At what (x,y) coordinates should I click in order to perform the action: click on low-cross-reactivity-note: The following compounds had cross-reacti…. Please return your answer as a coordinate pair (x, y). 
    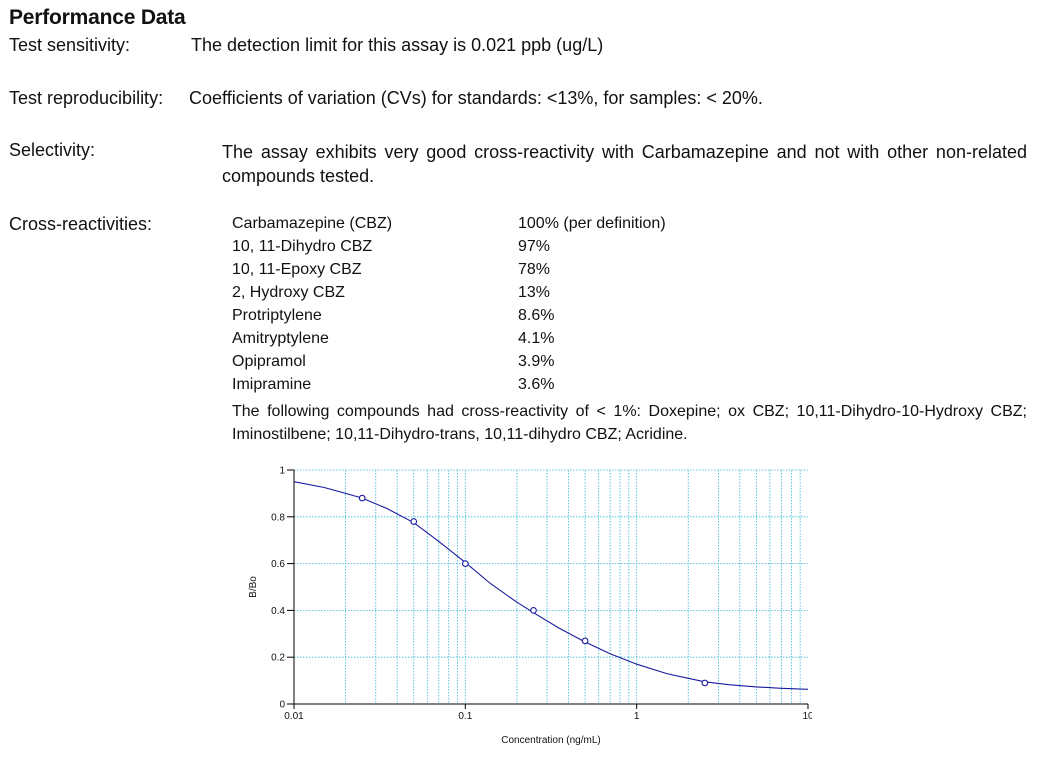
    Looking at the image, I should click on (629, 423).